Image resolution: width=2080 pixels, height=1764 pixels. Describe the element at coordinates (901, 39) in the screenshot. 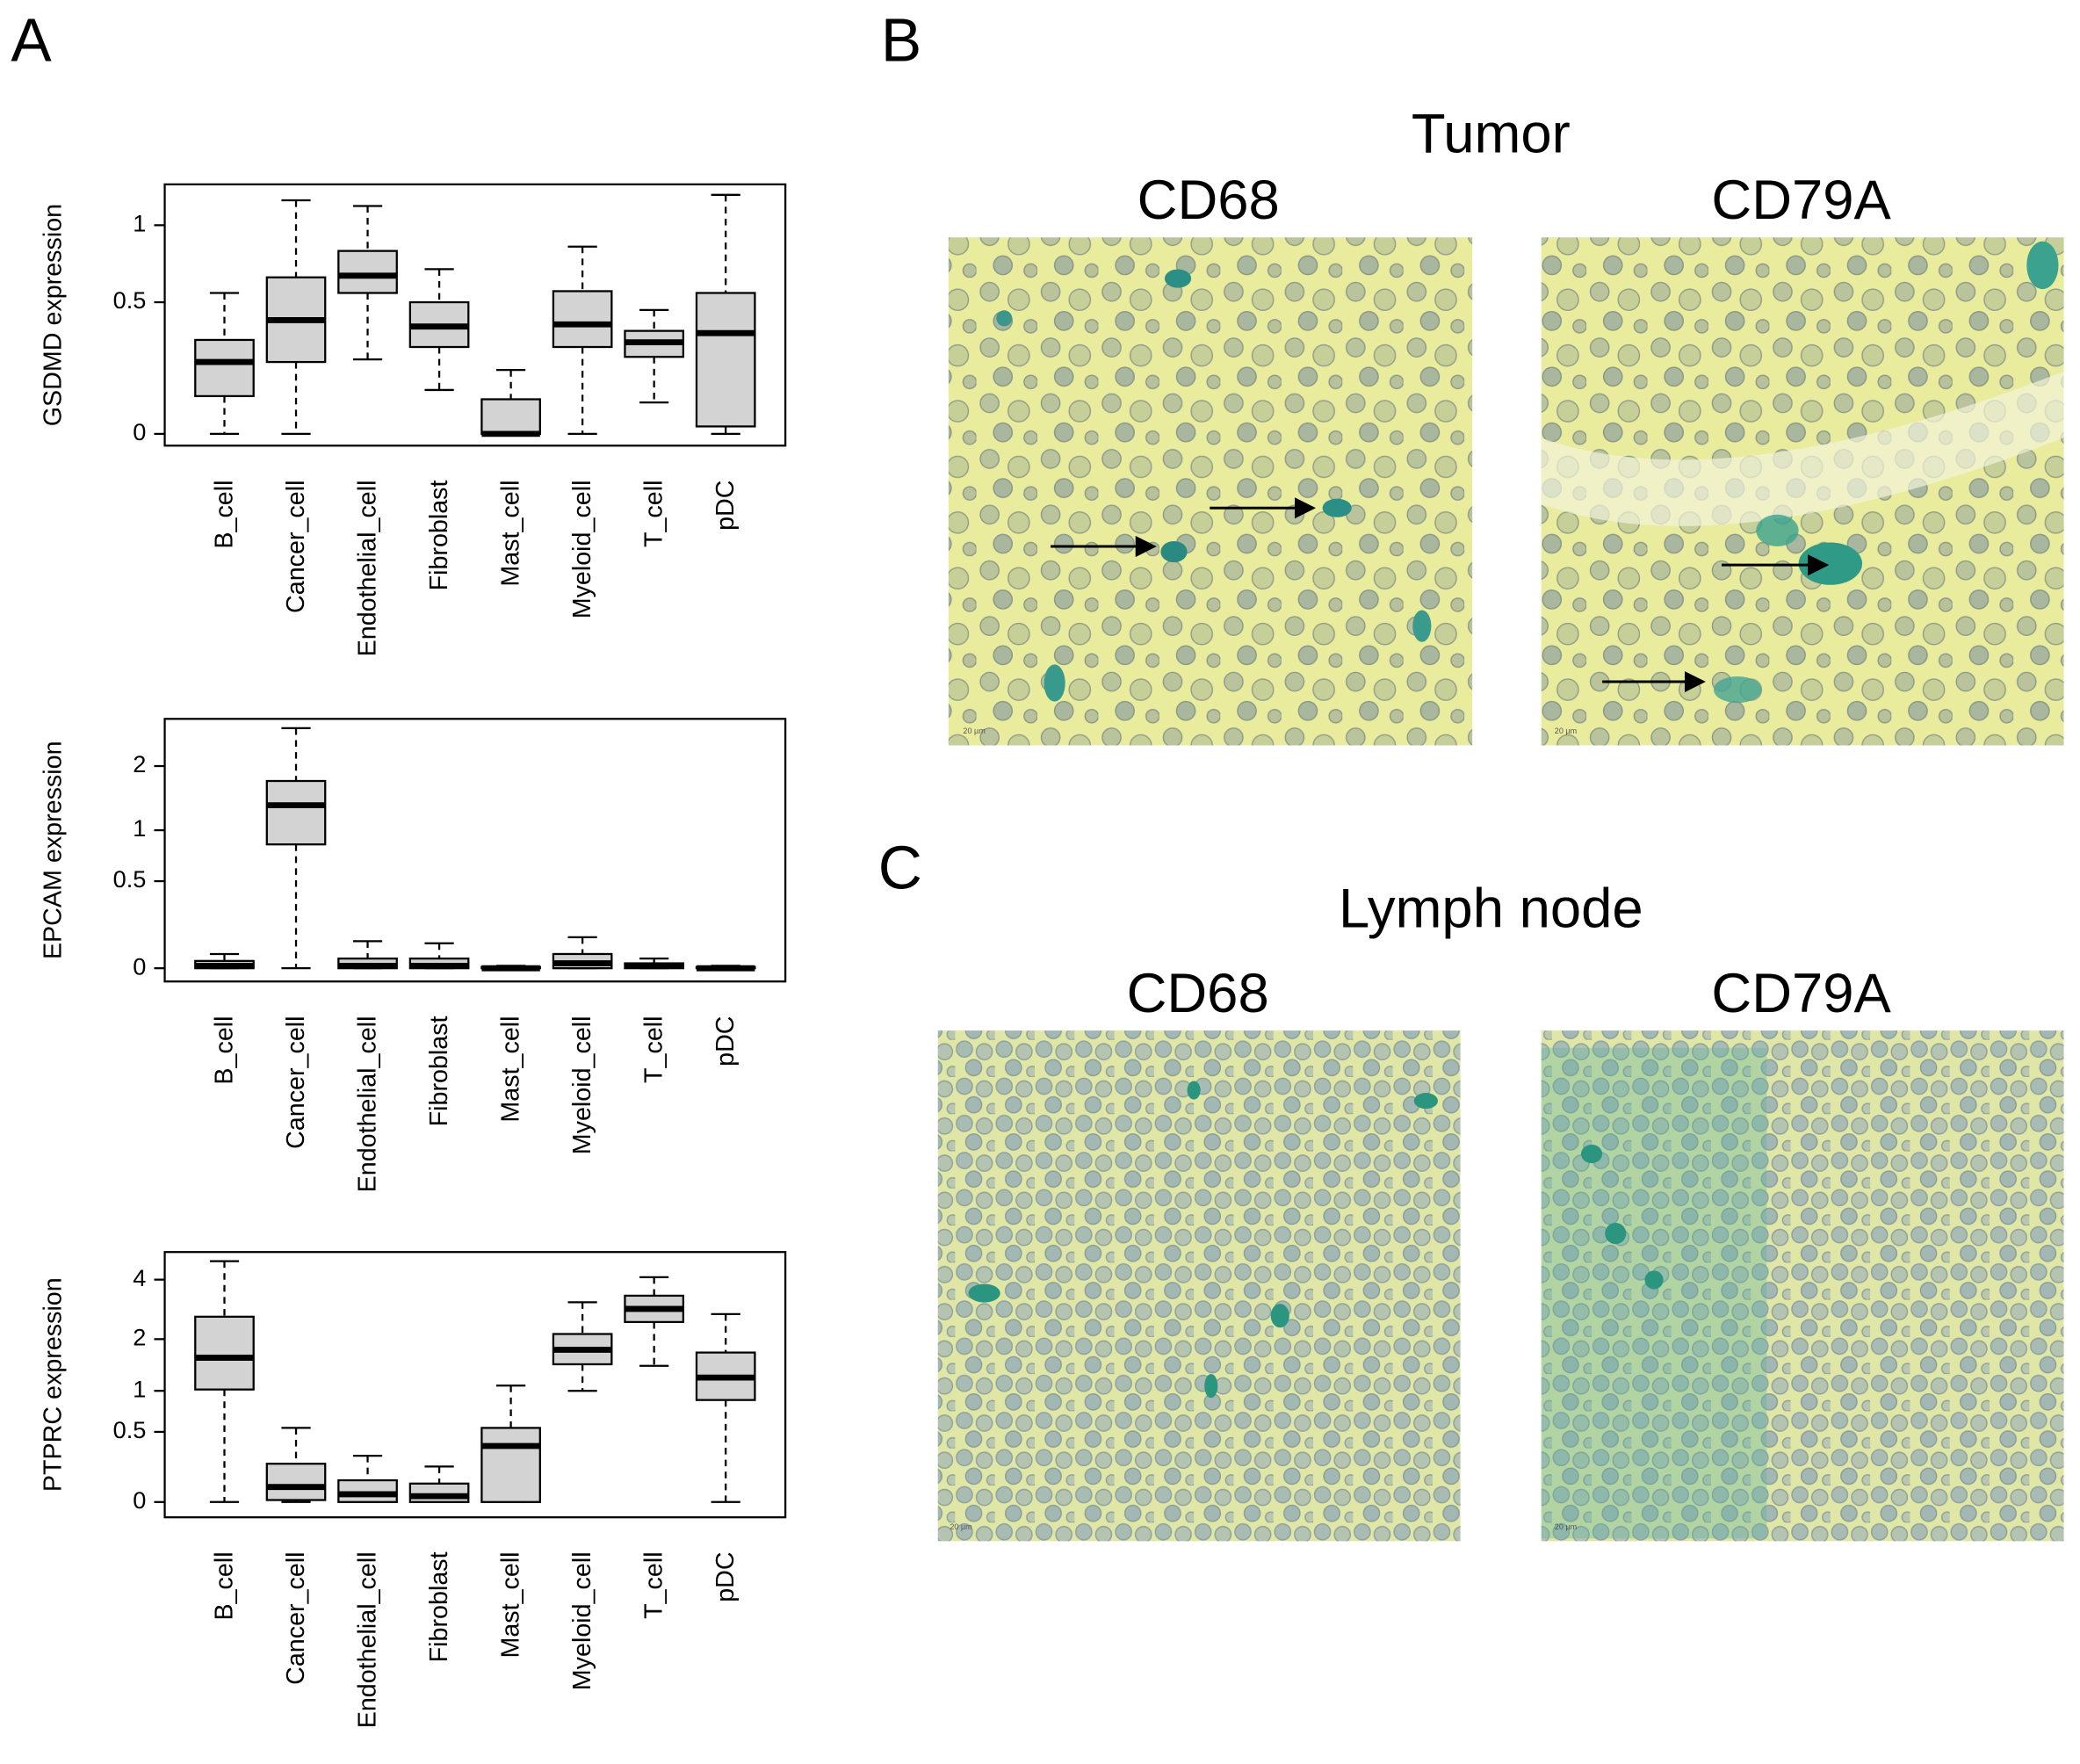

I see `panel-label: B` at that location.